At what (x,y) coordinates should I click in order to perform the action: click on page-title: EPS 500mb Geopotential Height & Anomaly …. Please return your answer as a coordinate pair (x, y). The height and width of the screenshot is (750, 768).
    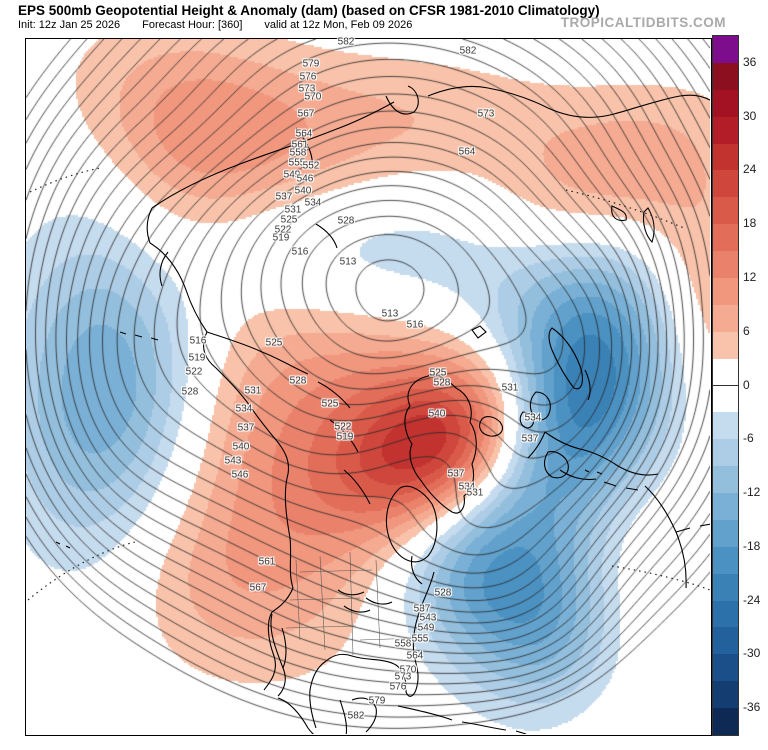
    Looking at the image, I should click on (309, 10).